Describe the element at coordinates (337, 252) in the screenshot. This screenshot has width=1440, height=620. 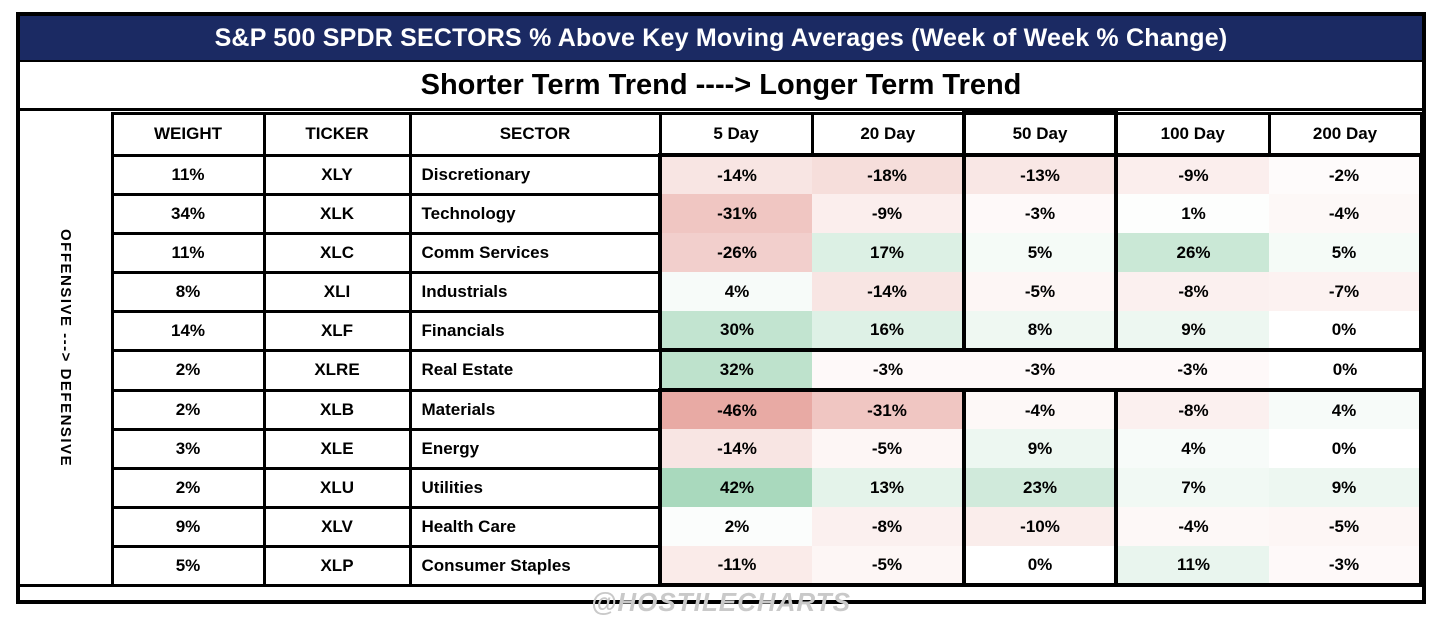
I see `cell-ticker: XLC` at that location.